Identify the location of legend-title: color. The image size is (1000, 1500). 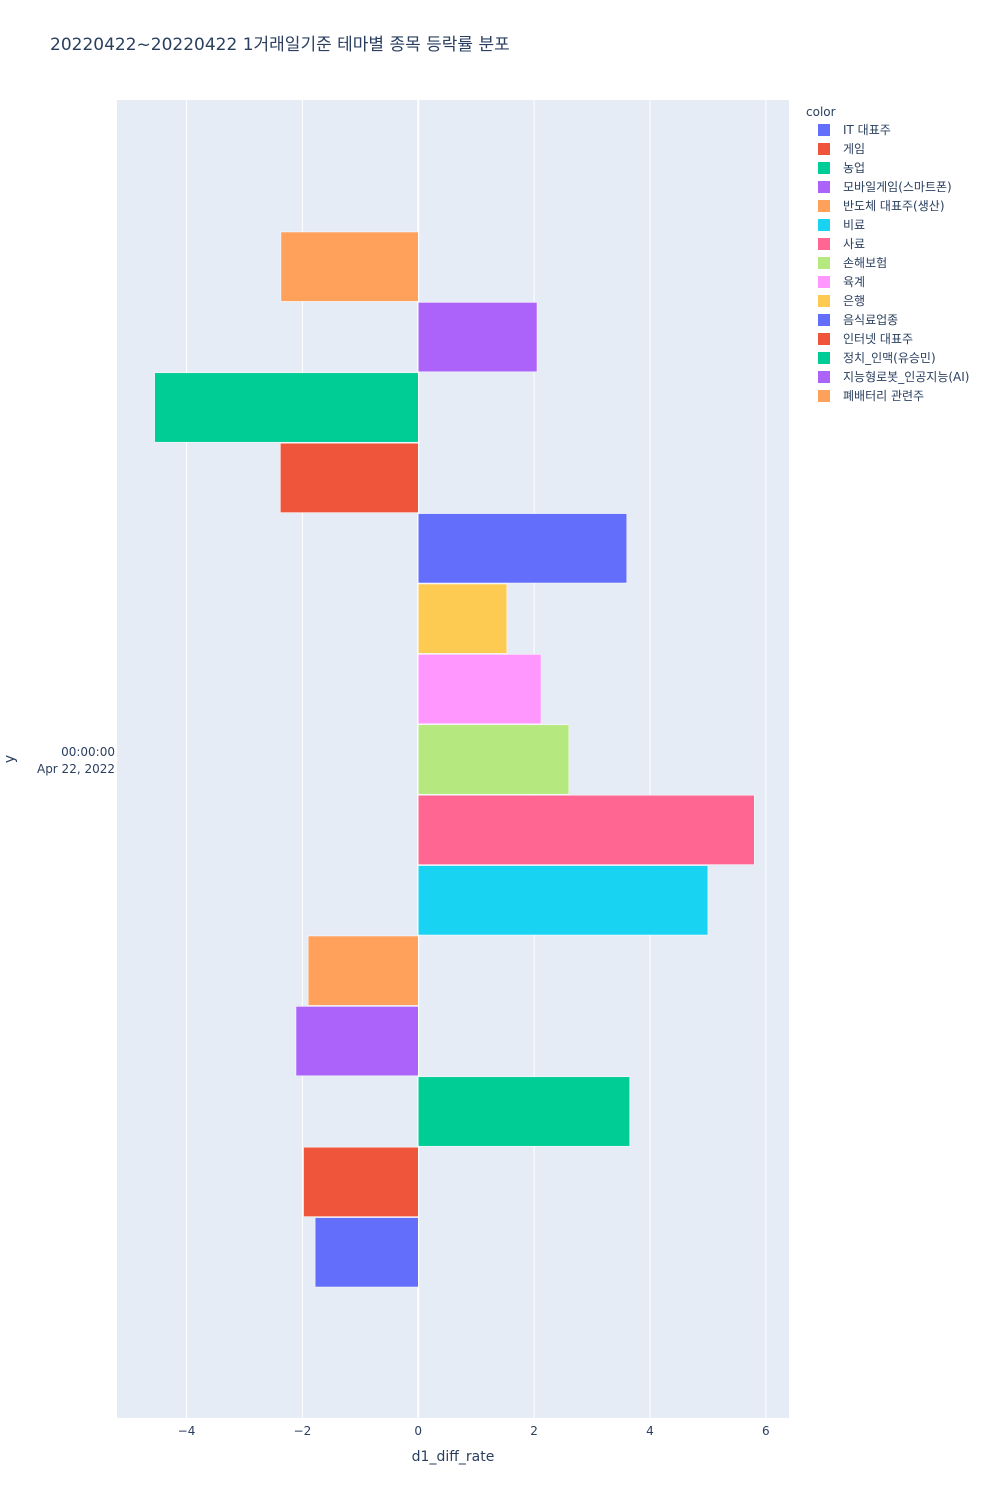
(821, 112).